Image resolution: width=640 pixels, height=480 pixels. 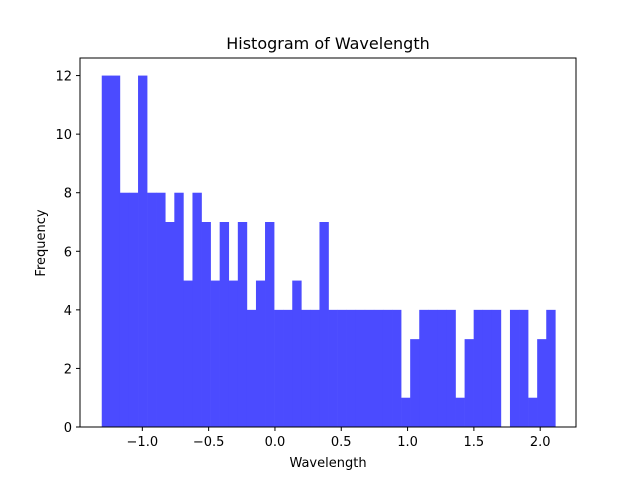 What do you see at coordinates (68, 369) in the screenshot?
I see `y-tick-label: 2` at bounding box center [68, 369].